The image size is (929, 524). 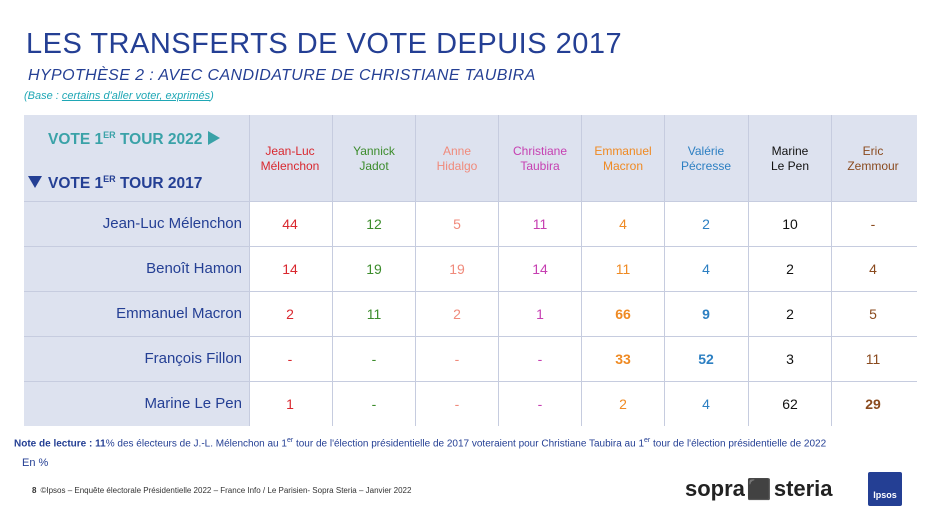 I want to click on candidate-header-line2: Taubira, so click(x=540, y=166).